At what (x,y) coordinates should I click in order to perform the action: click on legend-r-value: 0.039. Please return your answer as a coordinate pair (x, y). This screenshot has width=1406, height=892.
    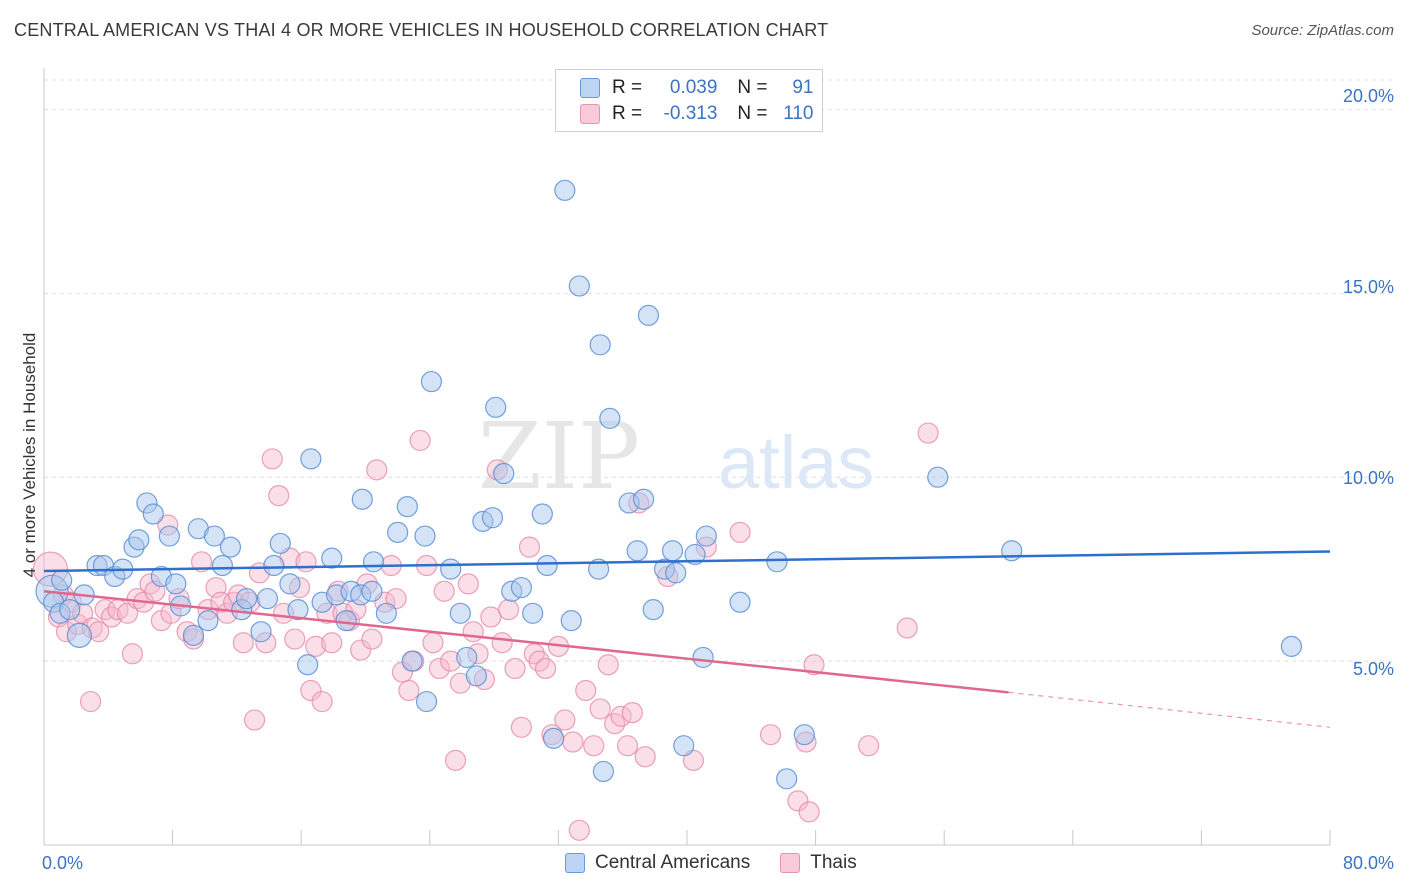
    Looking at the image, I should click on (693, 87).